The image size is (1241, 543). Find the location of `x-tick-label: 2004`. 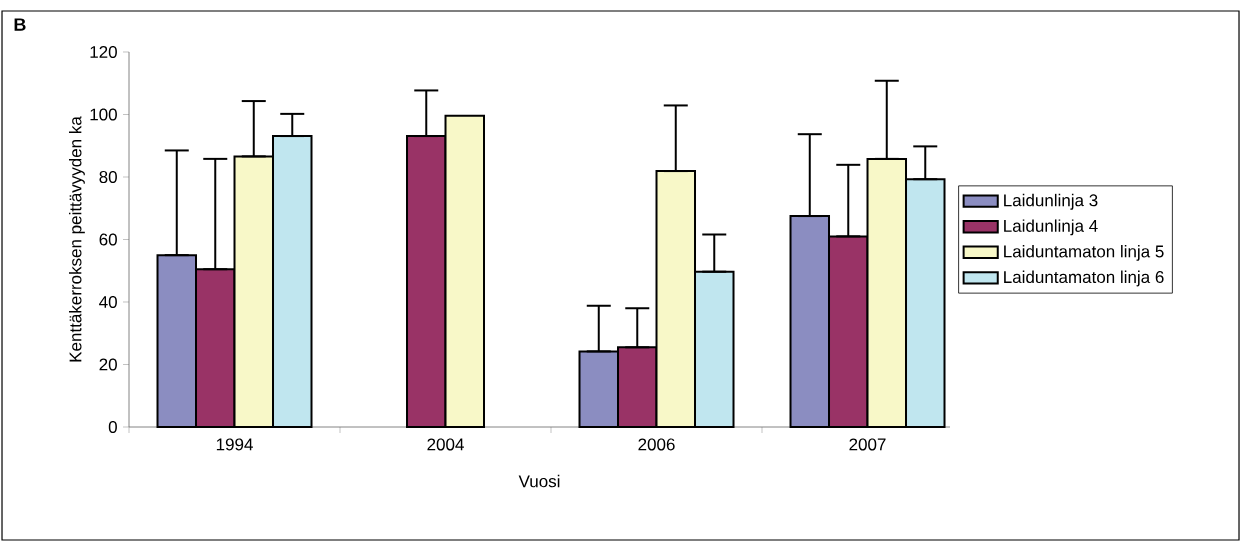

x-tick-label: 2004 is located at coordinates (445, 444).